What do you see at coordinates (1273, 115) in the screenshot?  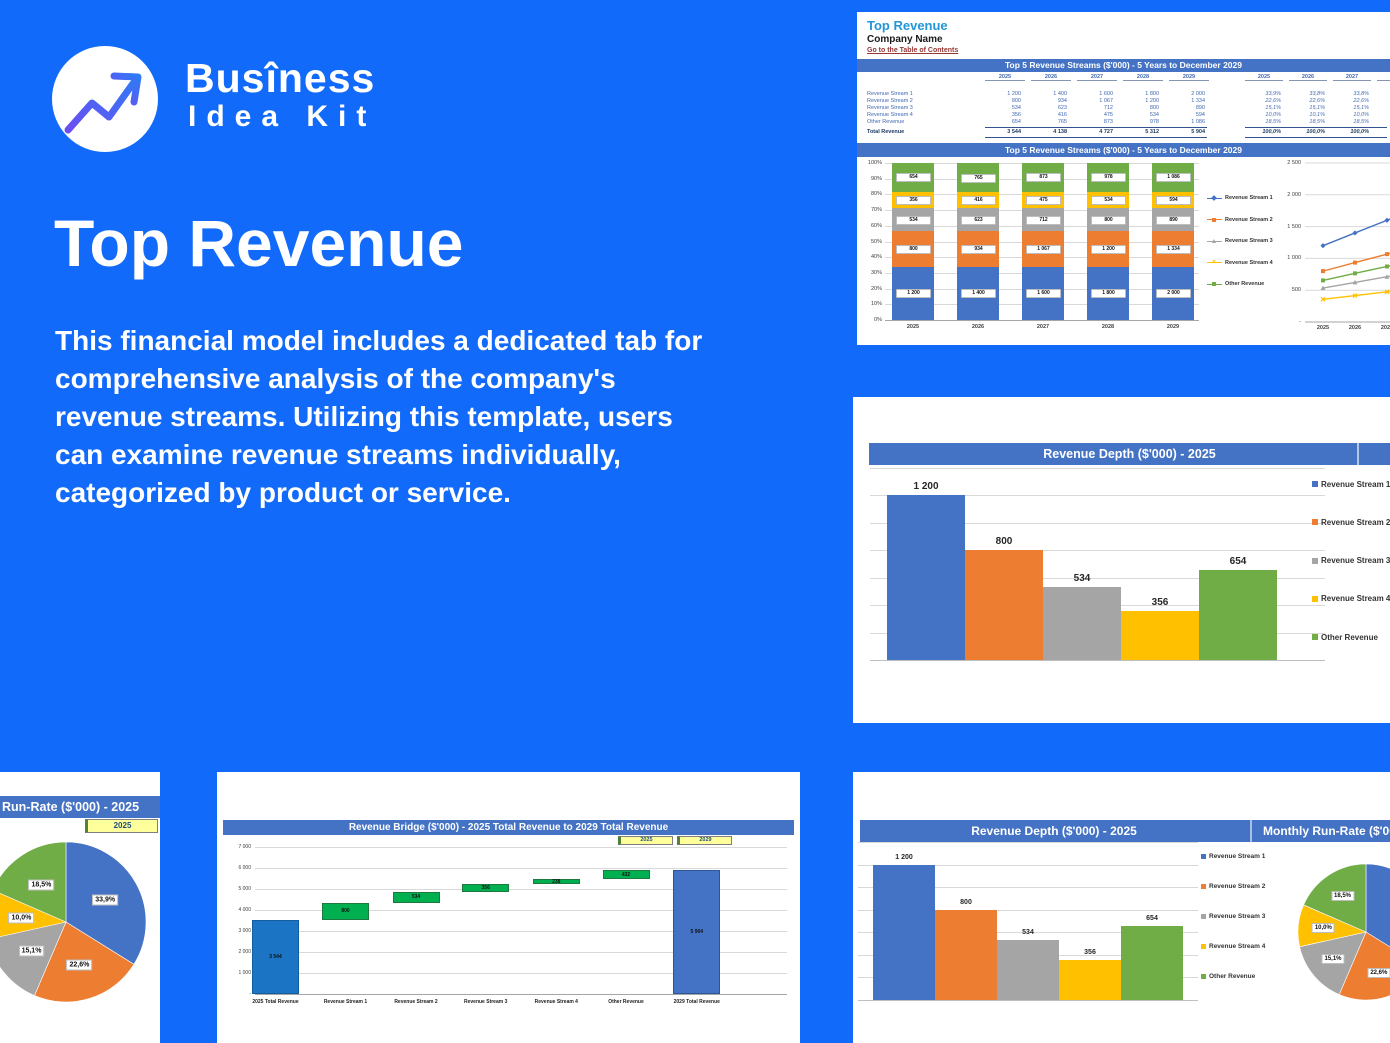 I see `cell-pct: 10,0%` at bounding box center [1273, 115].